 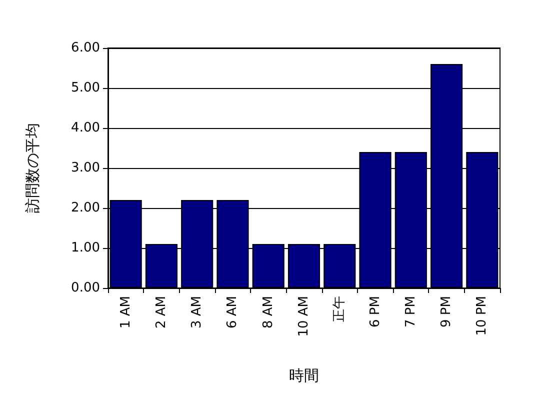 I want to click on y-tick-label: 2.00, so click(x=85, y=208).